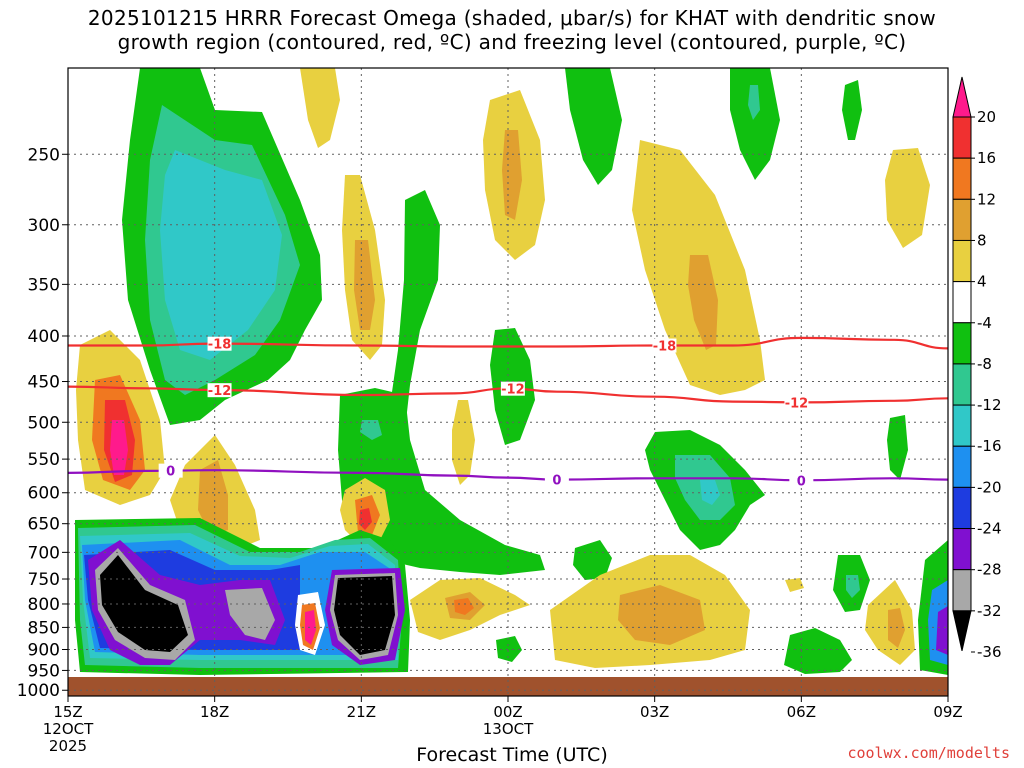 The image size is (1024, 768). Describe the element at coordinates (989, 611) in the screenshot. I see `colorbar-label: -32` at that location.